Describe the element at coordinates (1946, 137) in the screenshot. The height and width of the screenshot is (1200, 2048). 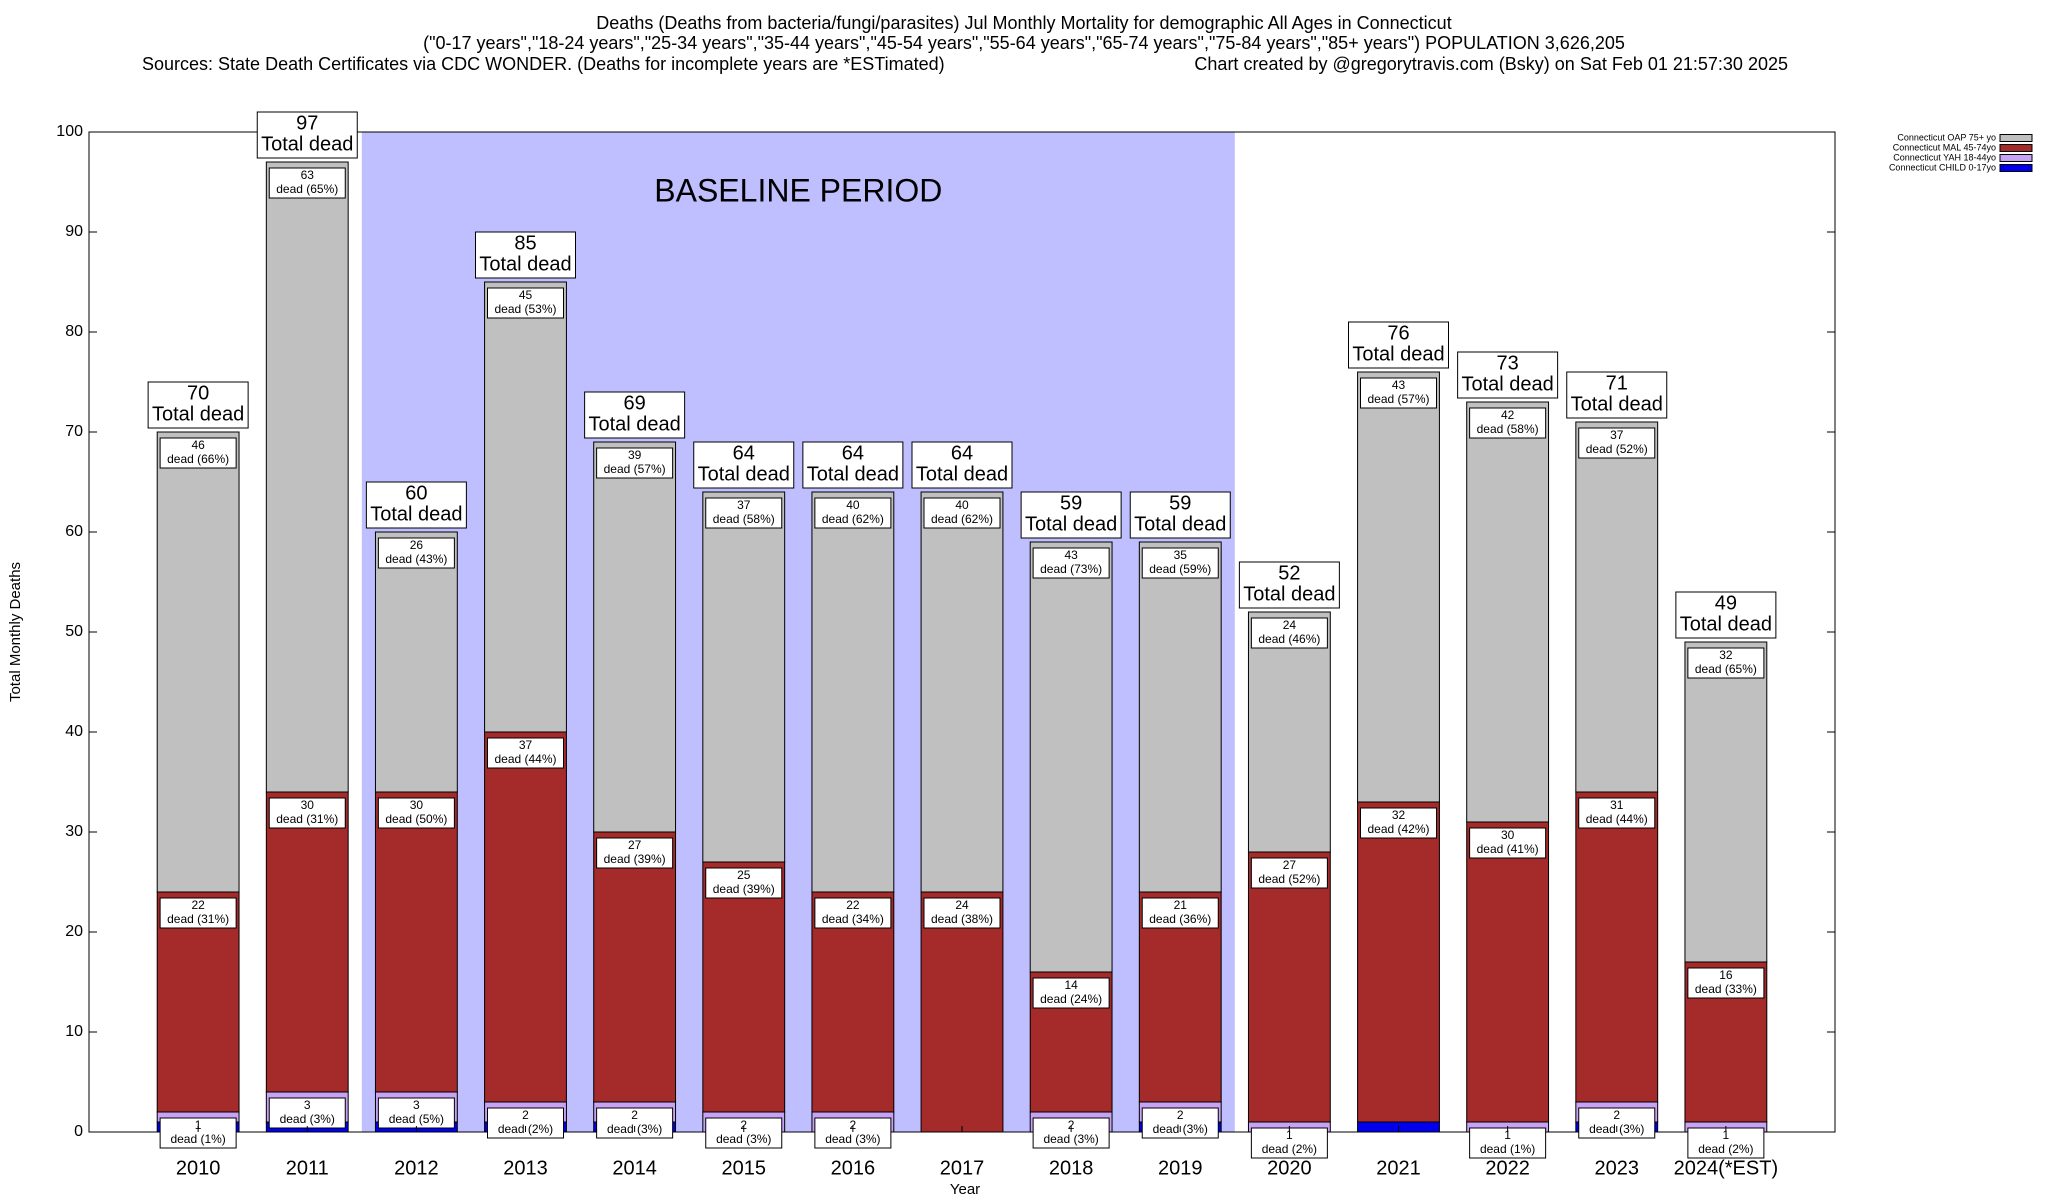
I see `legend-label: Connecticut OAP 75+ yo` at that location.